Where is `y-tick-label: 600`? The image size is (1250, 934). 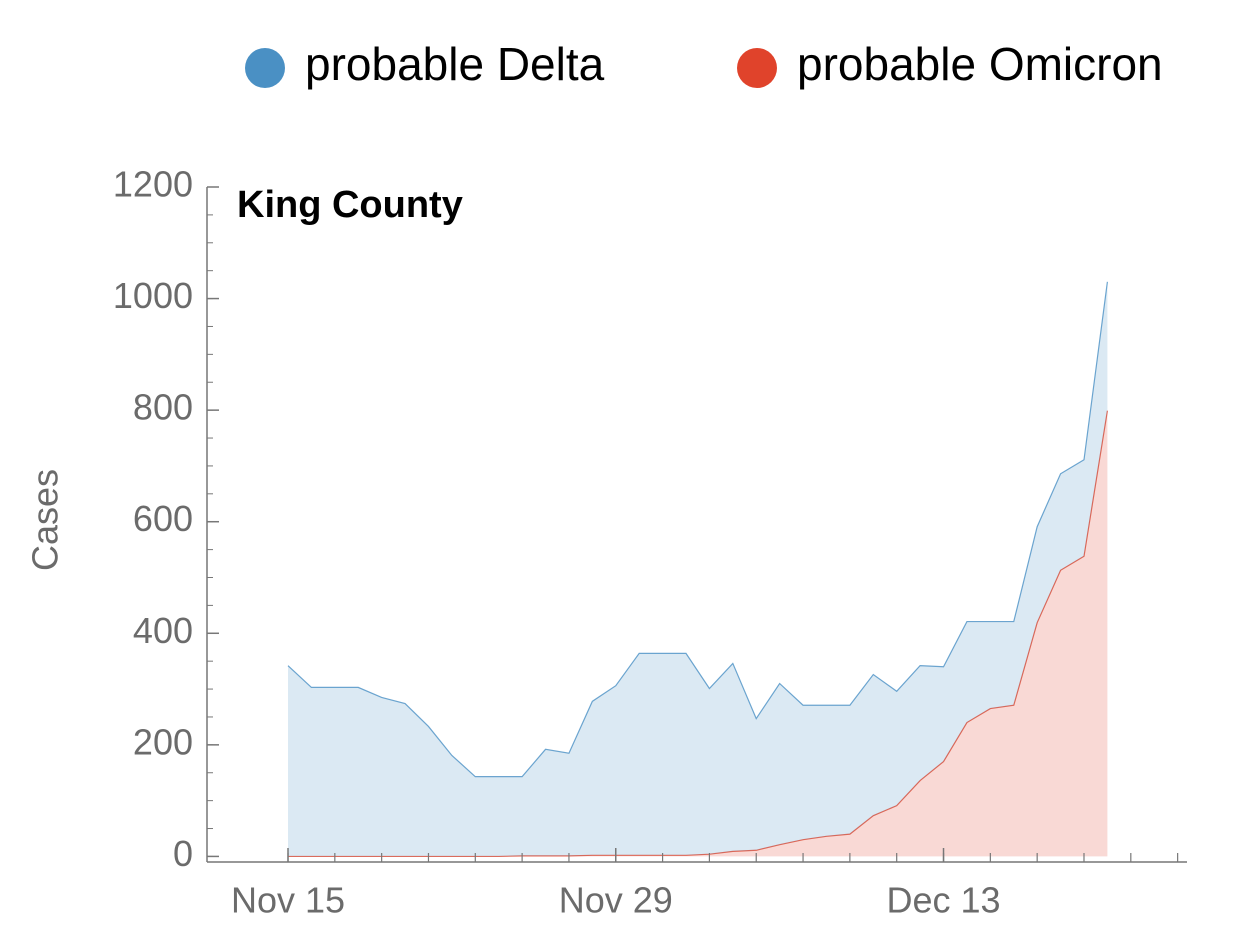
y-tick-label: 600 is located at coordinates (163, 518).